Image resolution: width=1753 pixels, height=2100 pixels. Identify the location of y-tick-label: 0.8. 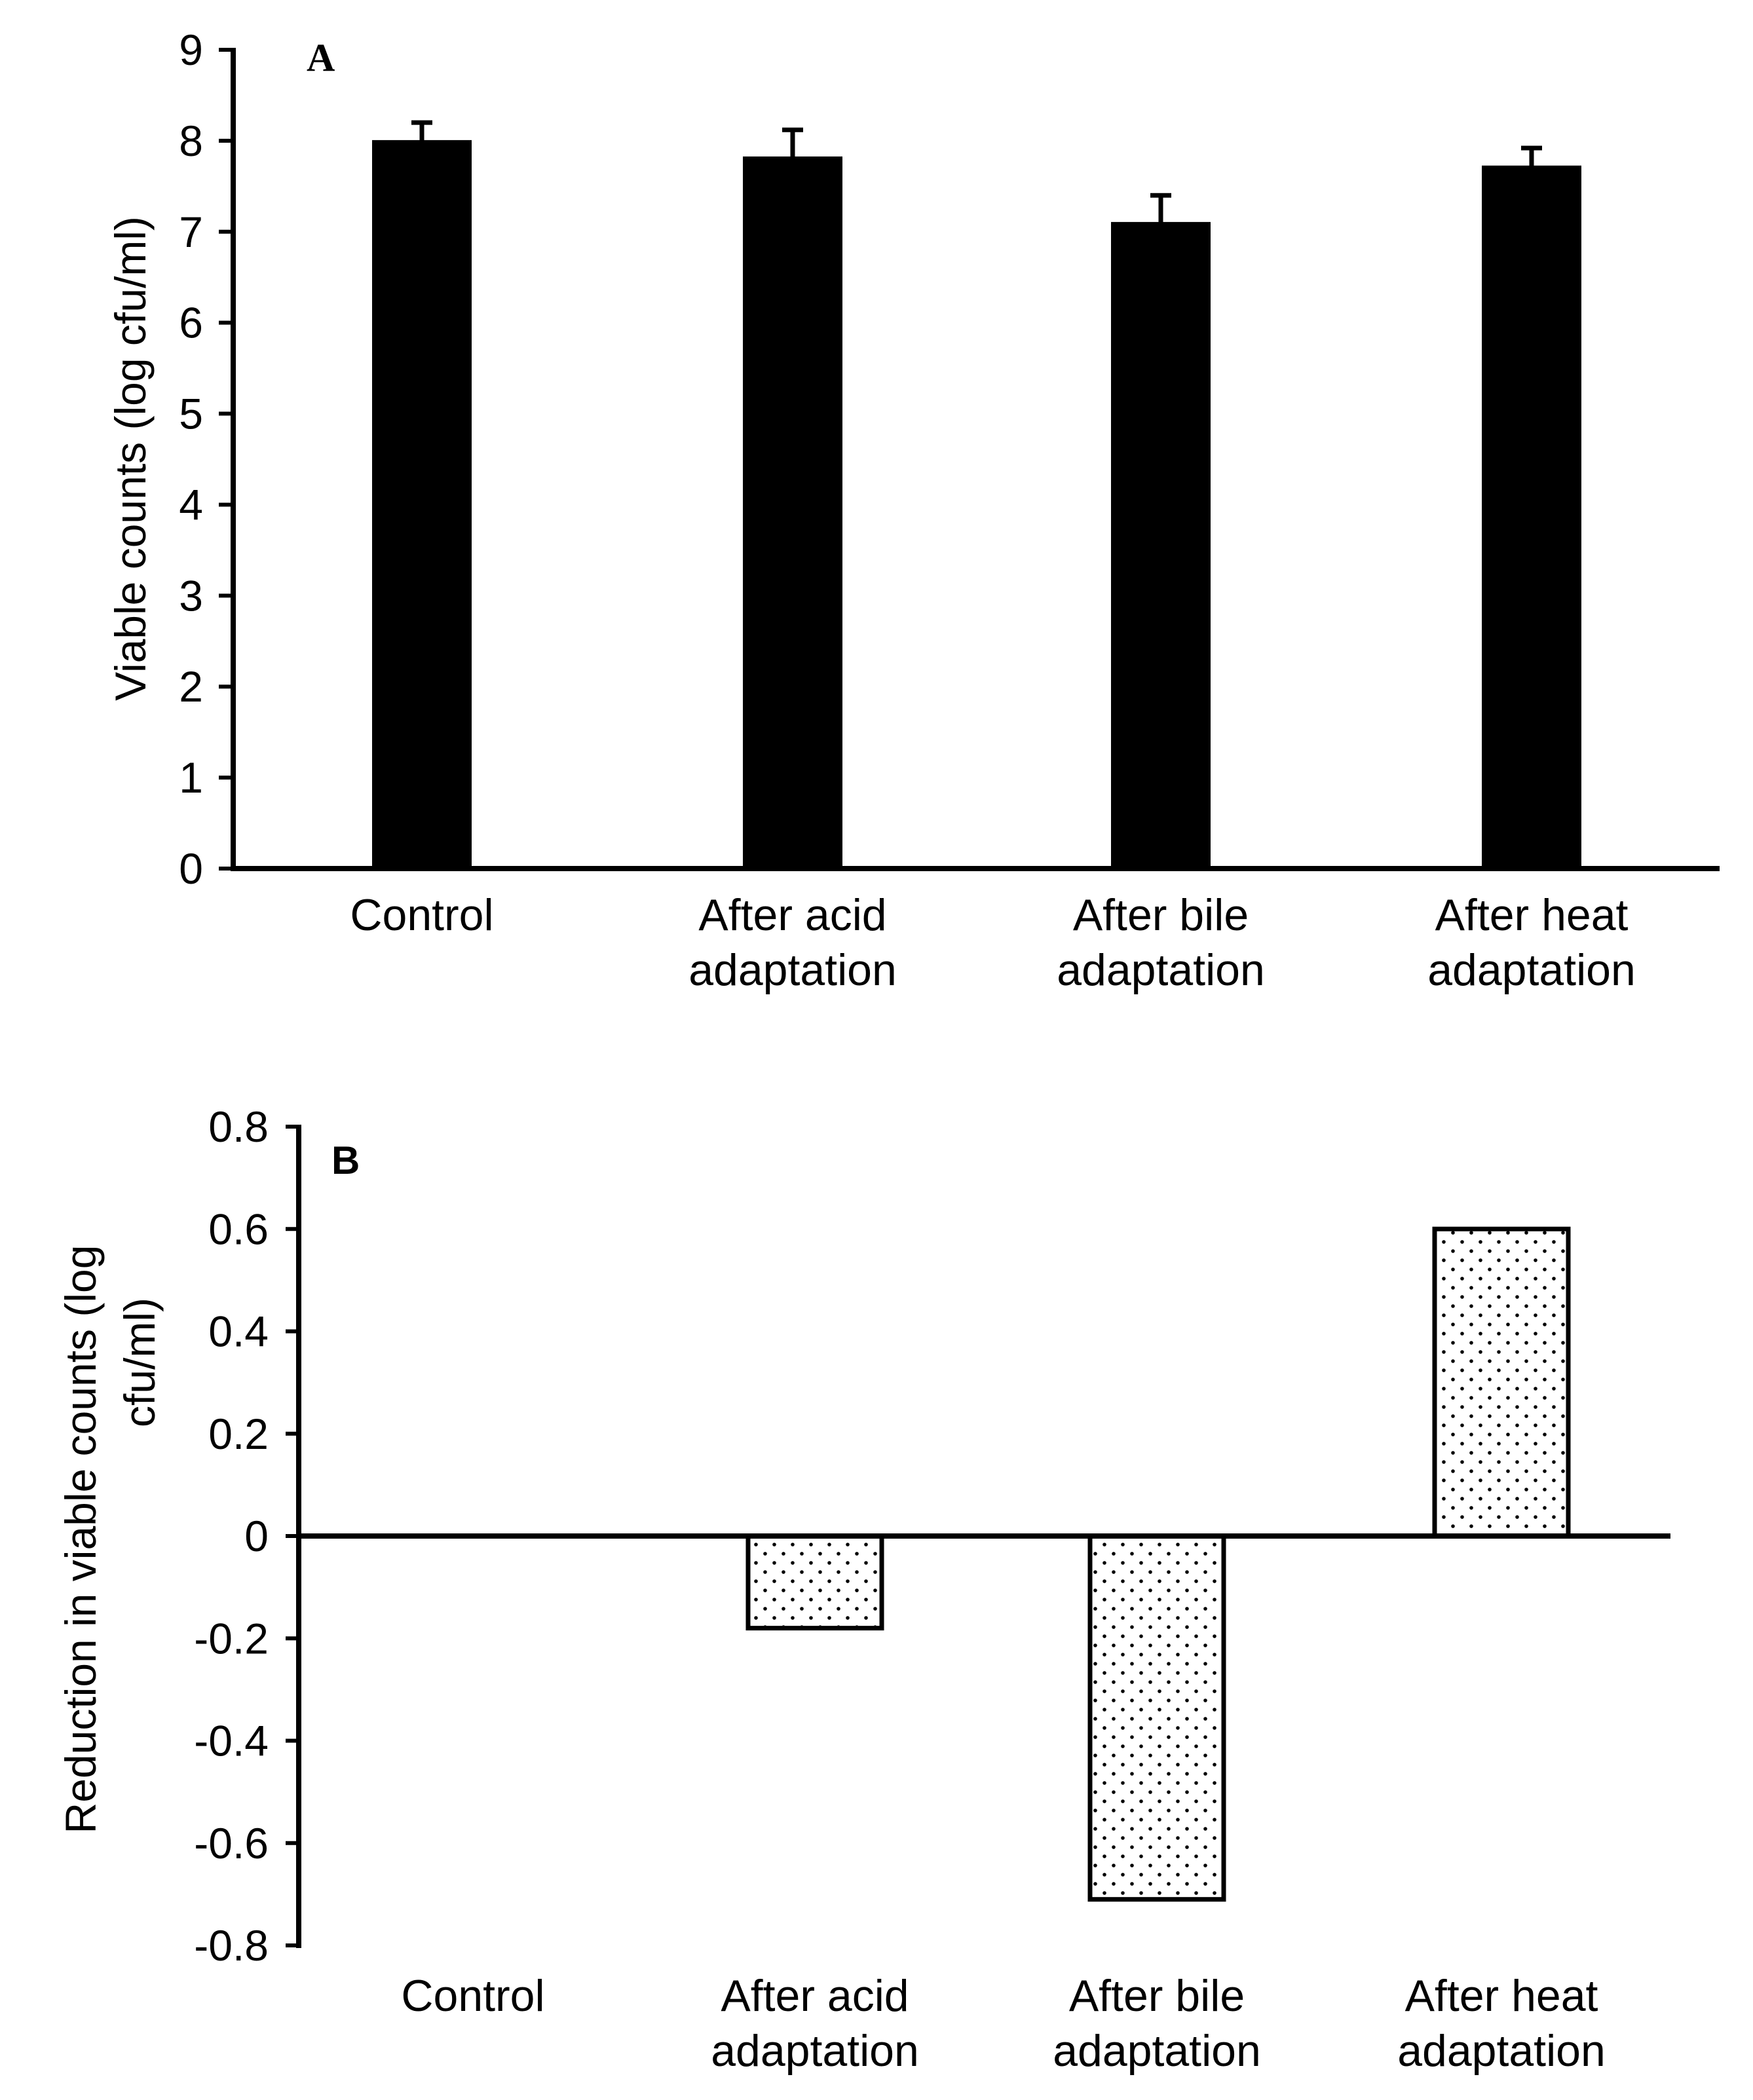
(239, 1126).